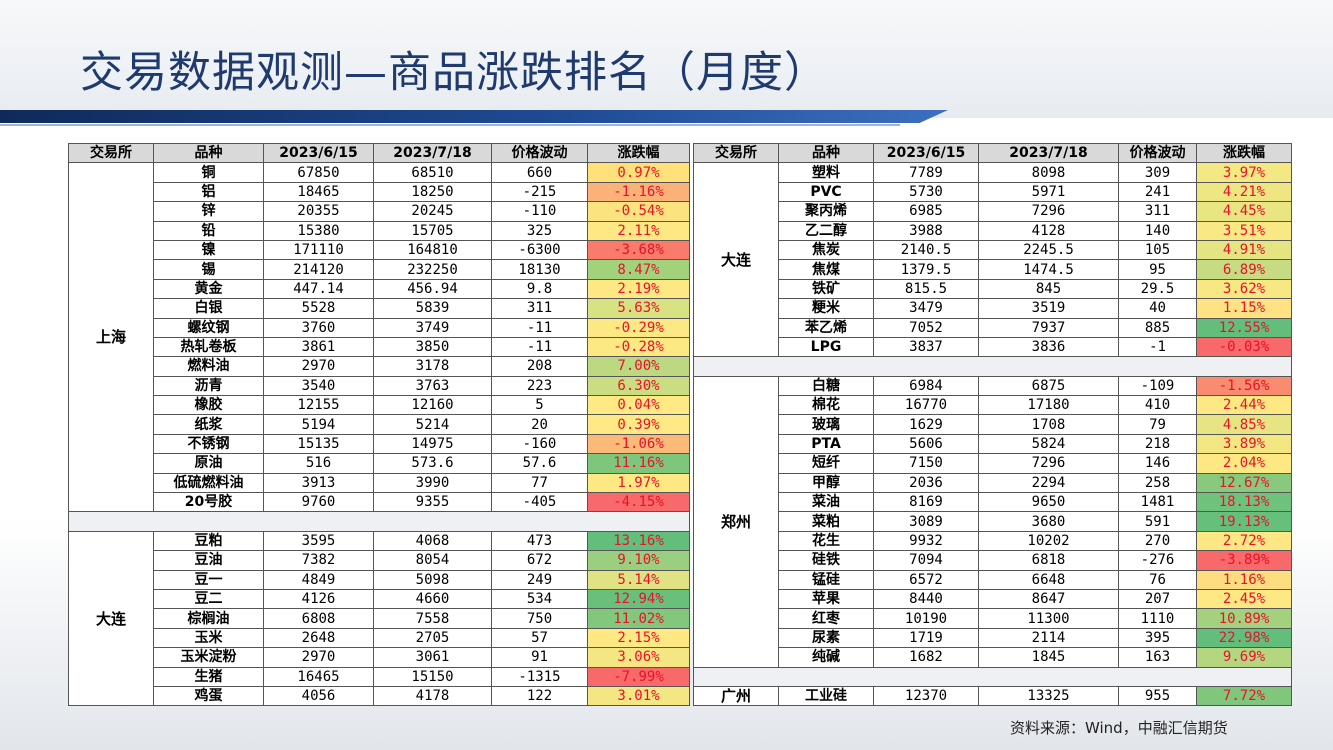 Image resolution: width=1333 pixels, height=750 pixels. I want to click on variety-cell: PTA, so click(826, 444).